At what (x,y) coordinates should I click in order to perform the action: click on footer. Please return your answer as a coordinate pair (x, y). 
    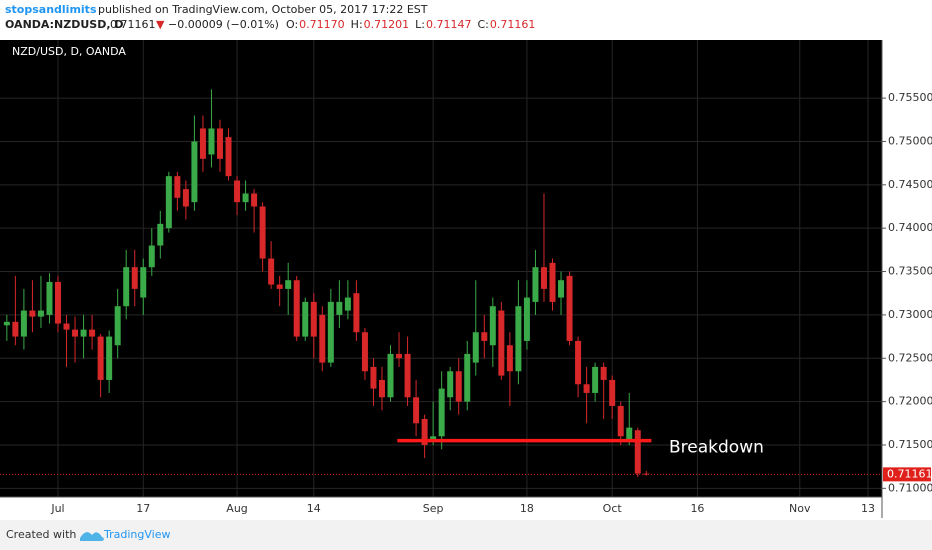
    Looking at the image, I should click on (466, 535).